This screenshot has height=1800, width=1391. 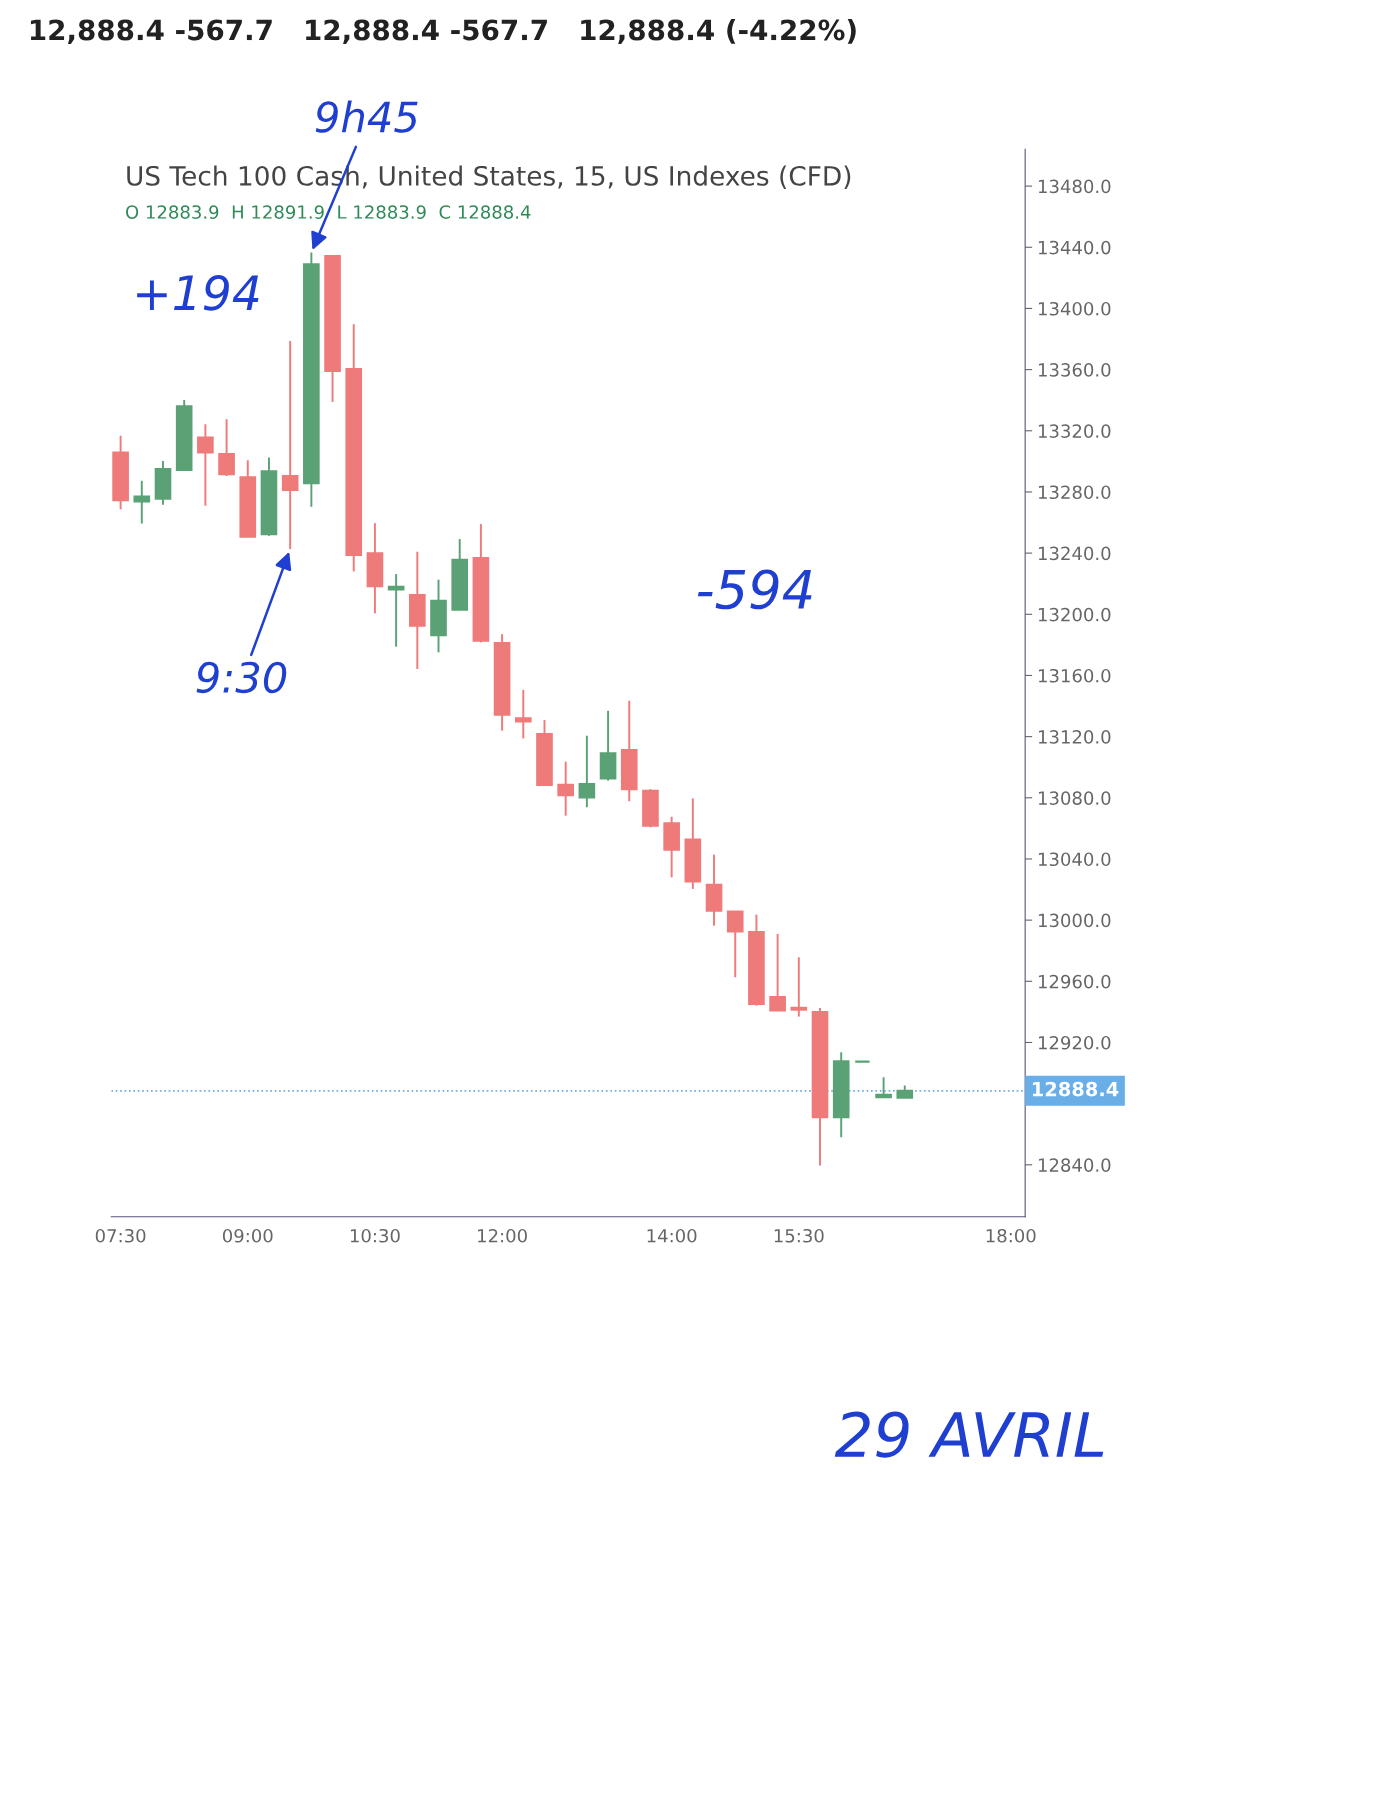 I want to click on y-tick-label: 12840.0, so click(x=1074, y=1165).